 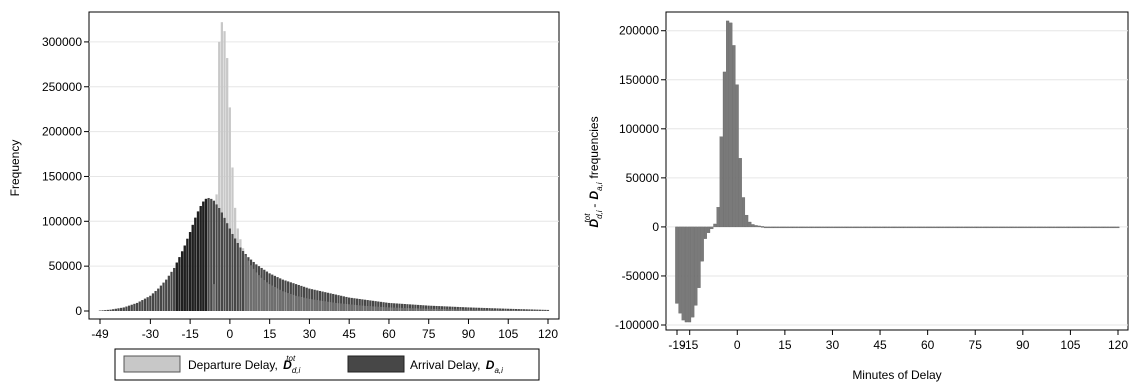 What do you see at coordinates (62, 42) in the screenshot?
I see `left-y-tick-label: 300000` at bounding box center [62, 42].